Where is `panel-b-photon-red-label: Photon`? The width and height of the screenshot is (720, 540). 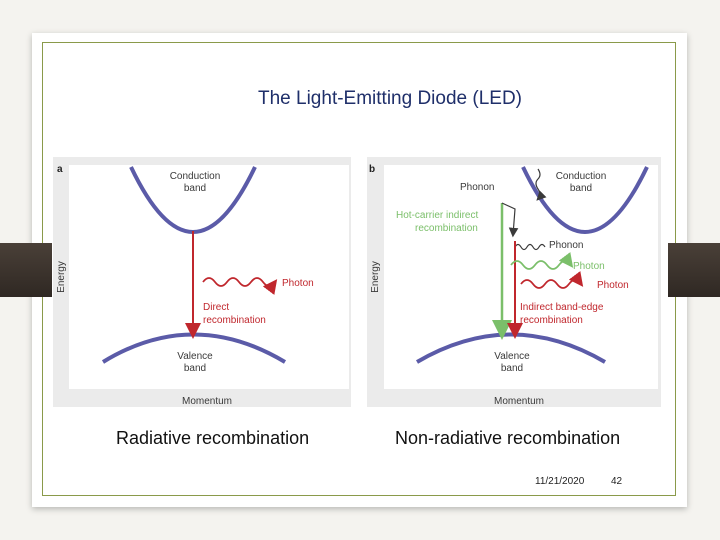 panel-b-photon-red-label: Photon is located at coordinates (613, 285).